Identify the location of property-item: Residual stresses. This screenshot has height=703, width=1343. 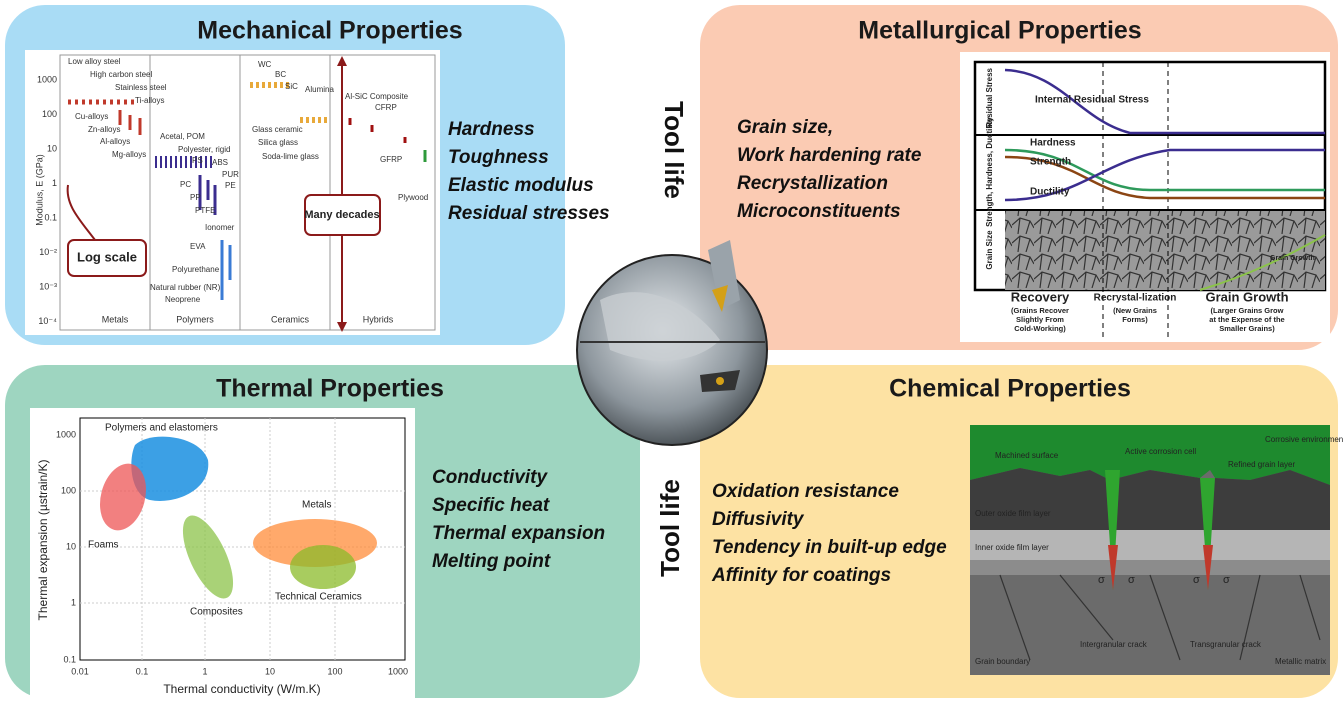
(529, 213).